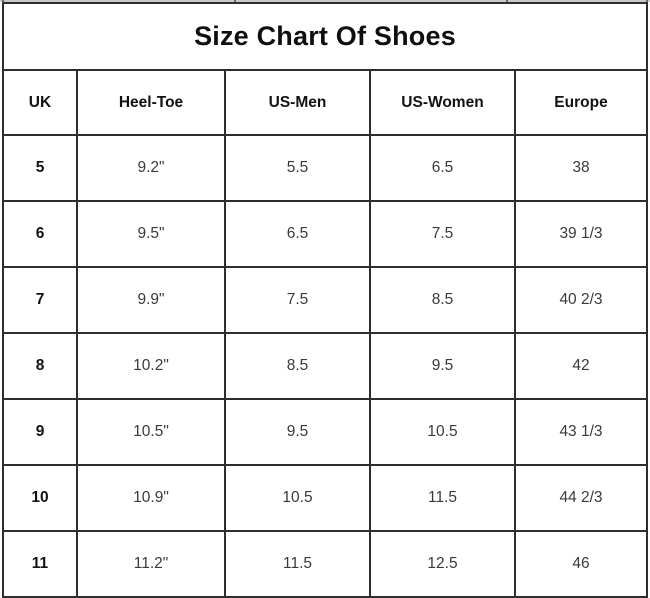 The width and height of the screenshot is (650, 598). I want to click on sheet-gridline, so click(325, 1).